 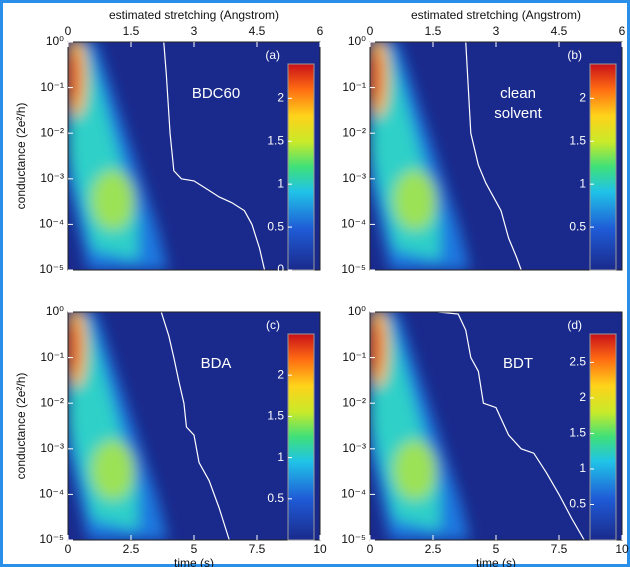 I want to click on x-tick-label: 0, so click(x=68, y=549).